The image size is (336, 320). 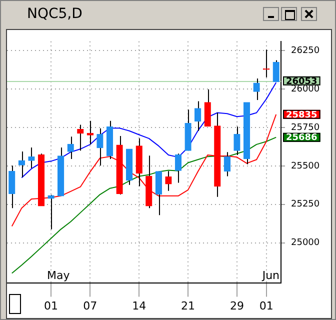 I want to click on y-tick-label: 25000, so click(x=305, y=243).